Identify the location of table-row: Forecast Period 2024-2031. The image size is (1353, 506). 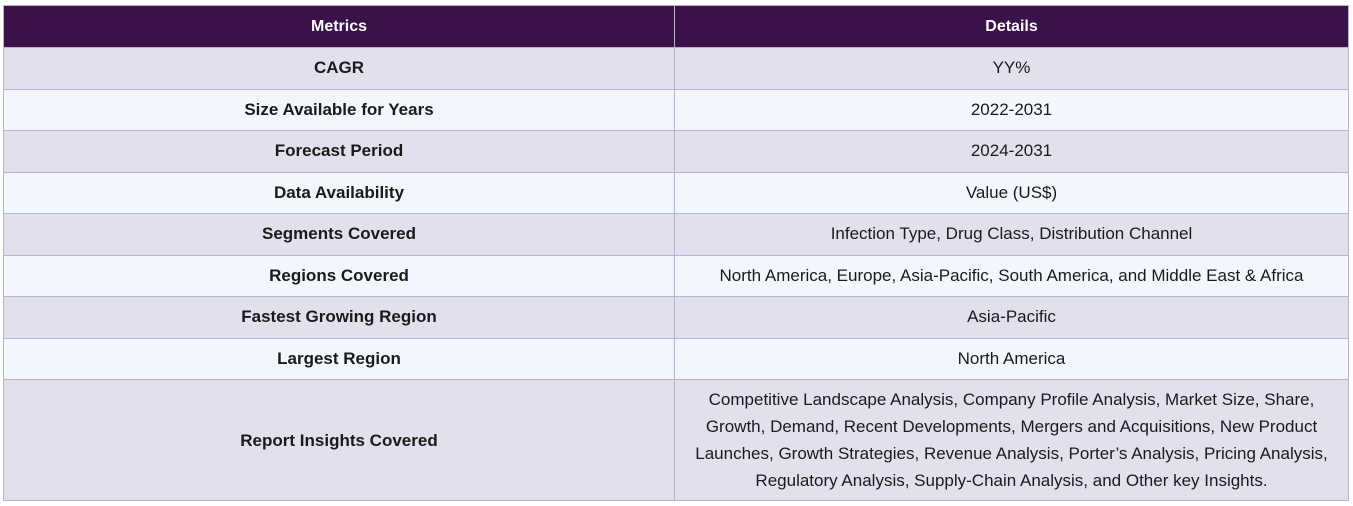
(676, 151).